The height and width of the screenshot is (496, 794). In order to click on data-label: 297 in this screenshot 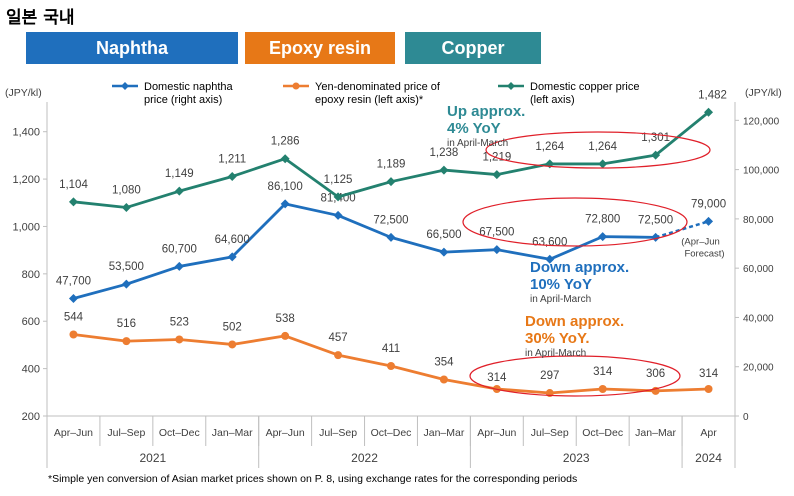, I will do `click(549, 376)`.